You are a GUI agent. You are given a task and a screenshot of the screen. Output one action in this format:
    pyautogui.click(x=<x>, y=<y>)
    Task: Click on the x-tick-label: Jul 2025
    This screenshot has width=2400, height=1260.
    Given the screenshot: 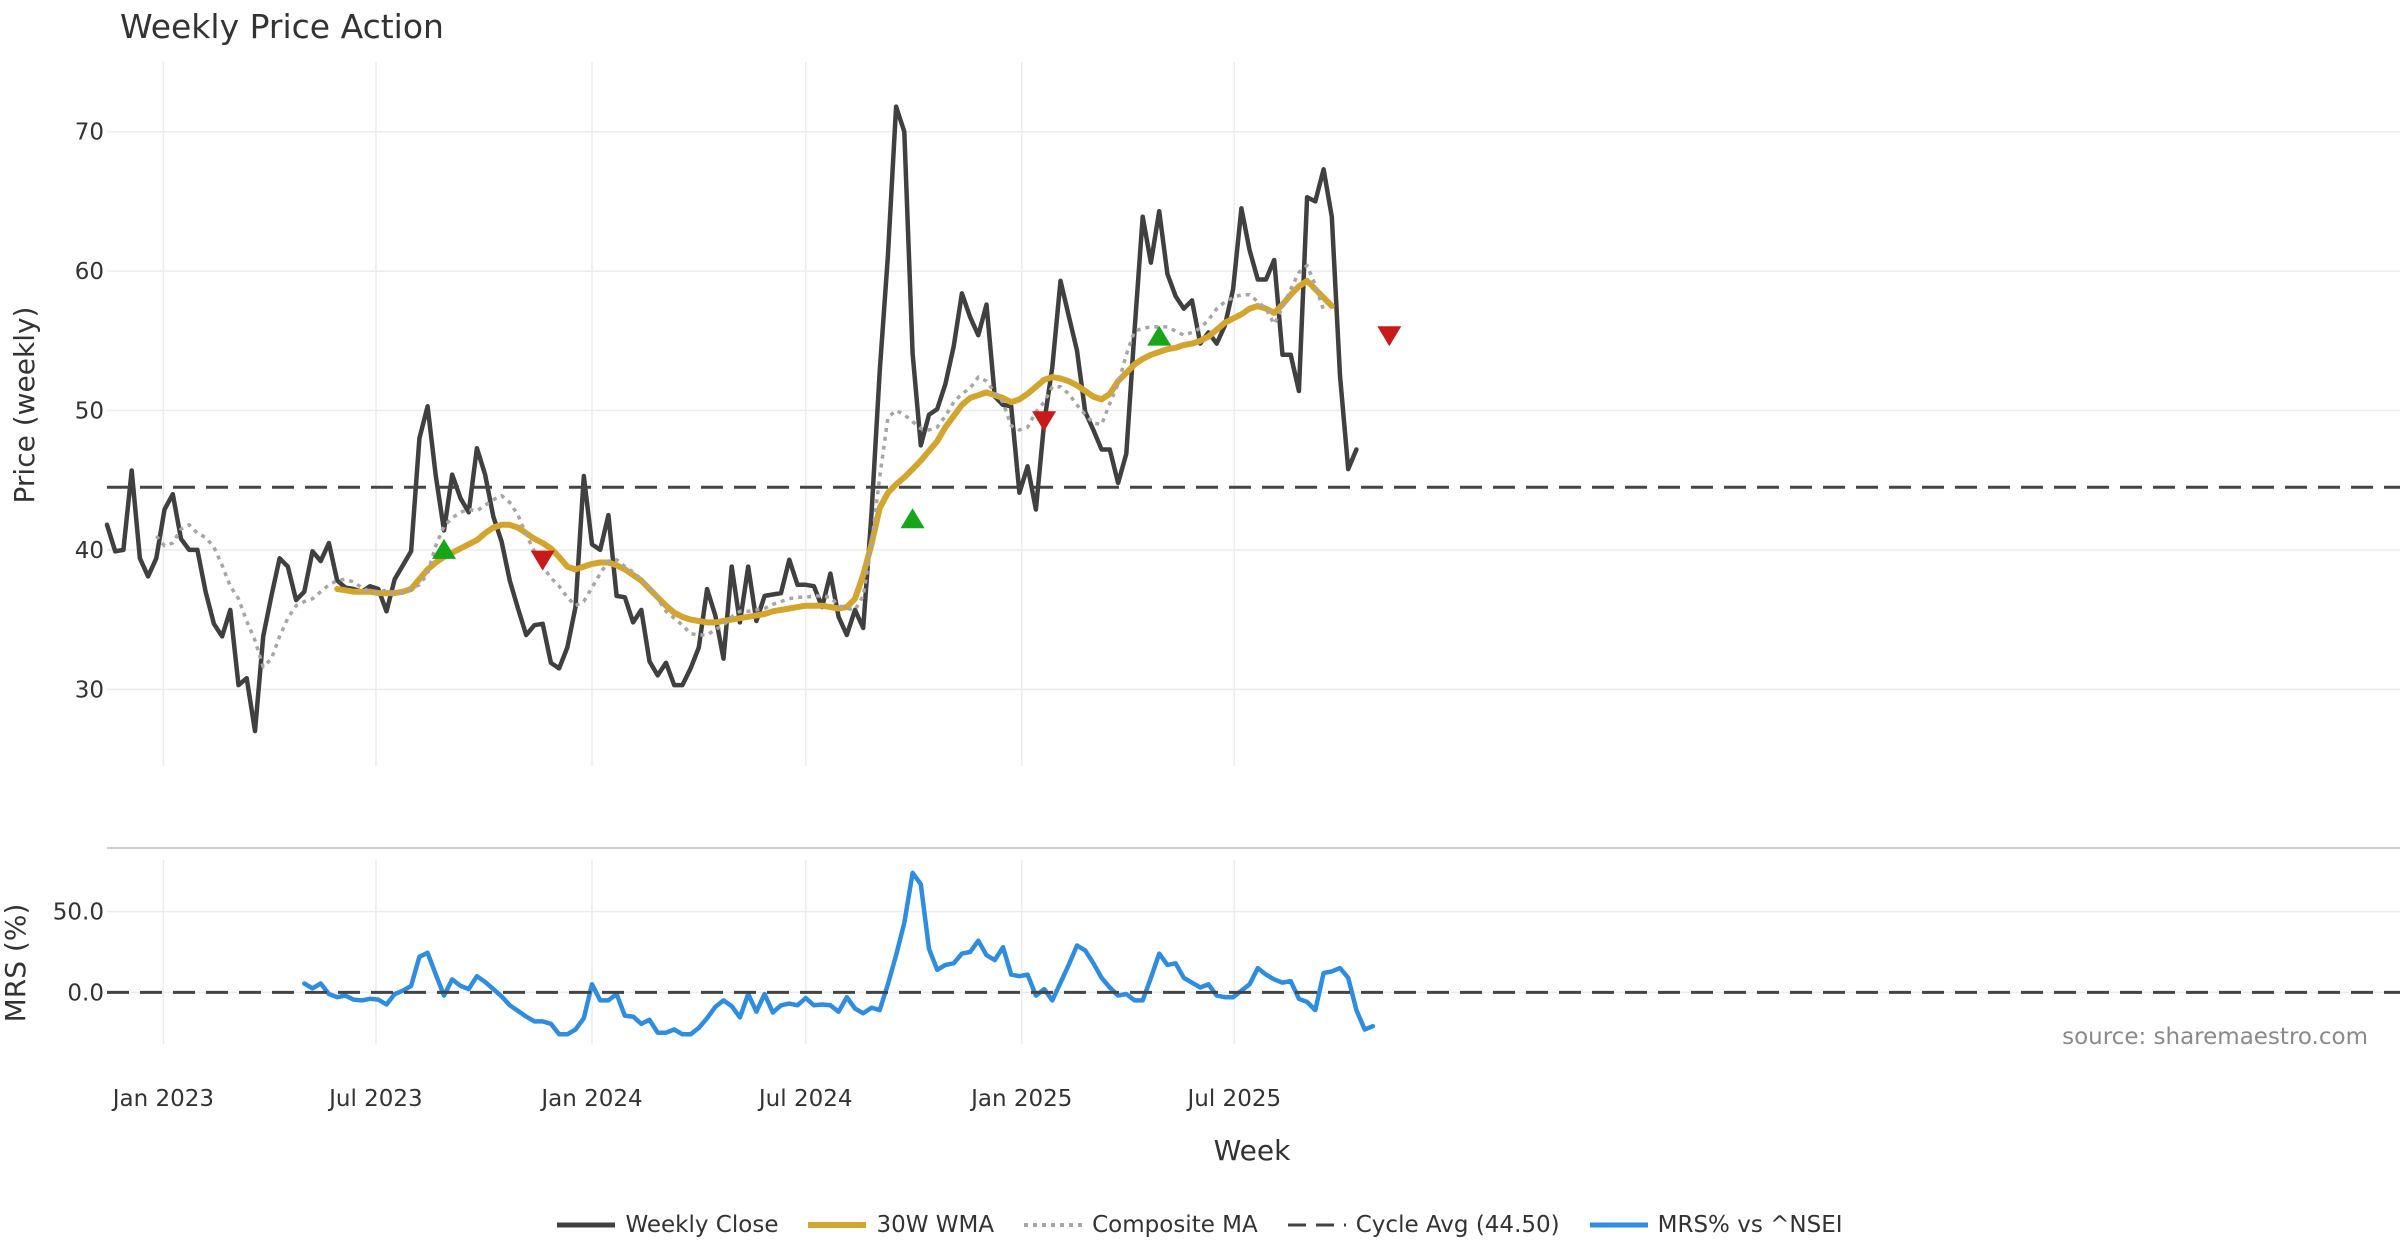 What is the action you would take?
    pyautogui.click(x=1234, y=1099)
    